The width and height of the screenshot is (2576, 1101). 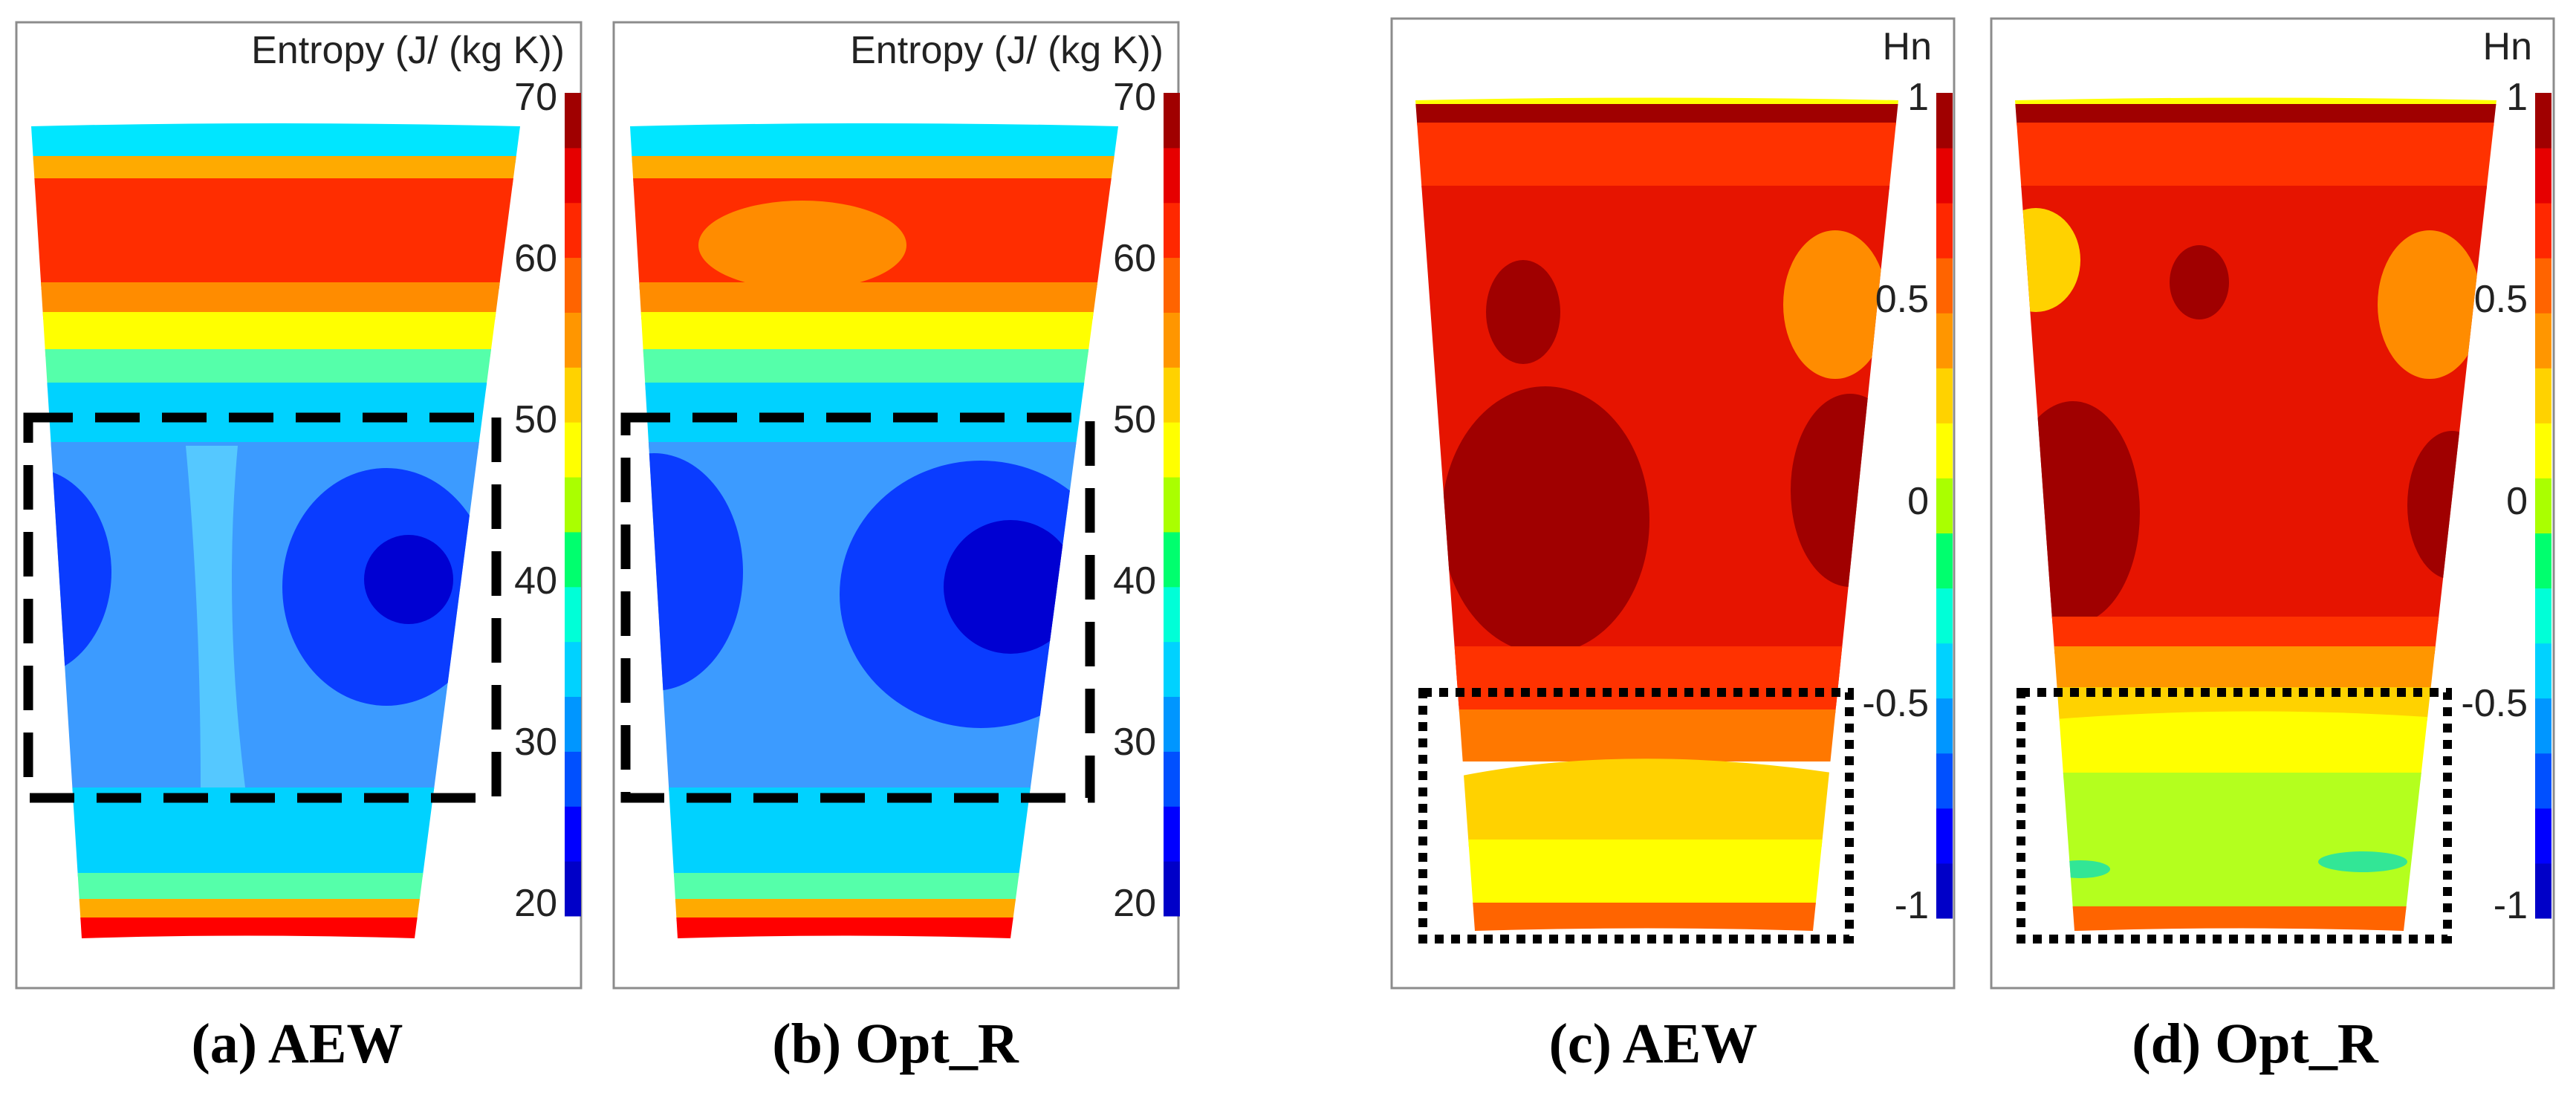 I want to click on panel-d-highlight-box, so click(x=2234, y=816).